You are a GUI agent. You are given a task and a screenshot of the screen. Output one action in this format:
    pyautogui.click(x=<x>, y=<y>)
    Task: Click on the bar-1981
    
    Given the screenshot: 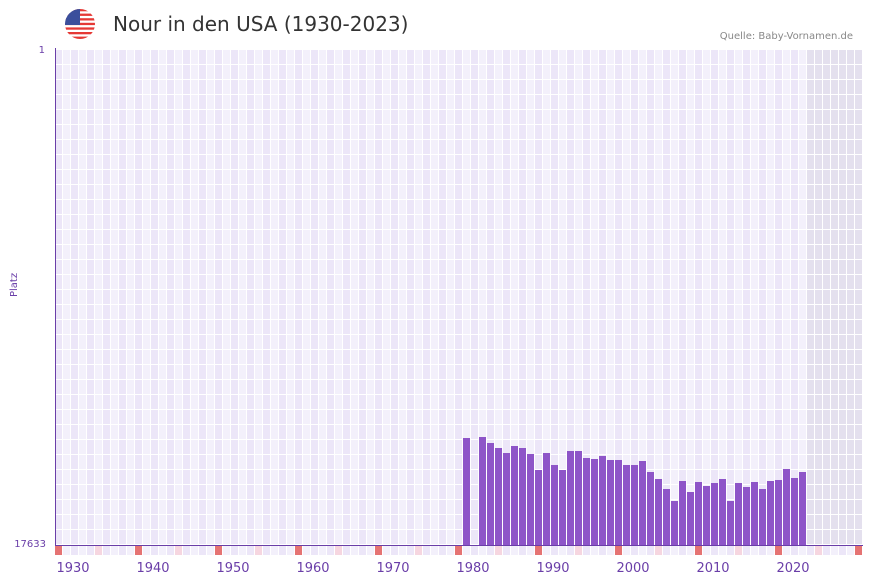 What is the action you would take?
    pyautogui.click(x=482, y=491)
    